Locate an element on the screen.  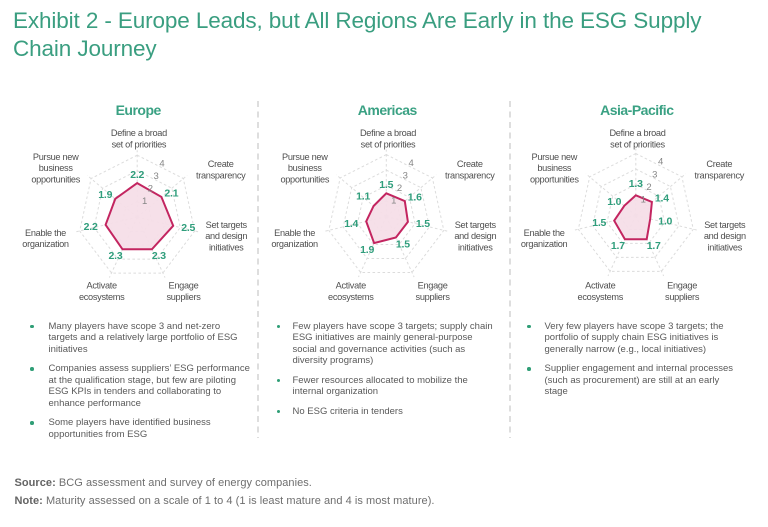
svg-text: 1.3 is located at coordinates (636, 184).